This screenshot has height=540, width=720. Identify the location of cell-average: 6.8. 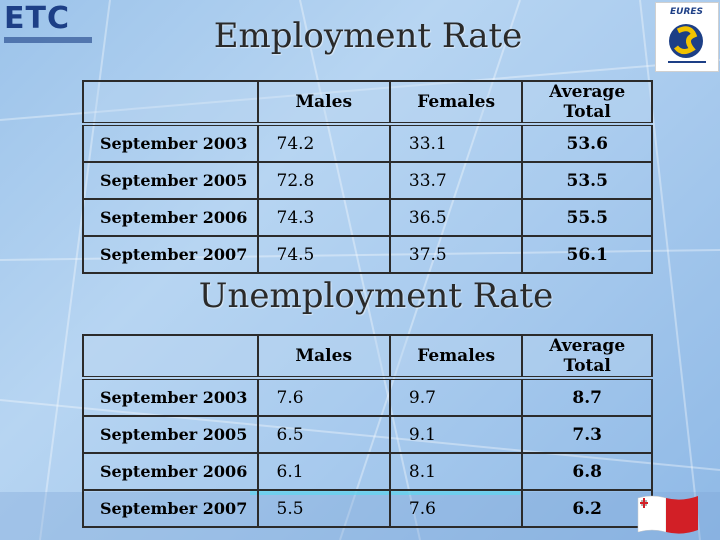
(587, 471).